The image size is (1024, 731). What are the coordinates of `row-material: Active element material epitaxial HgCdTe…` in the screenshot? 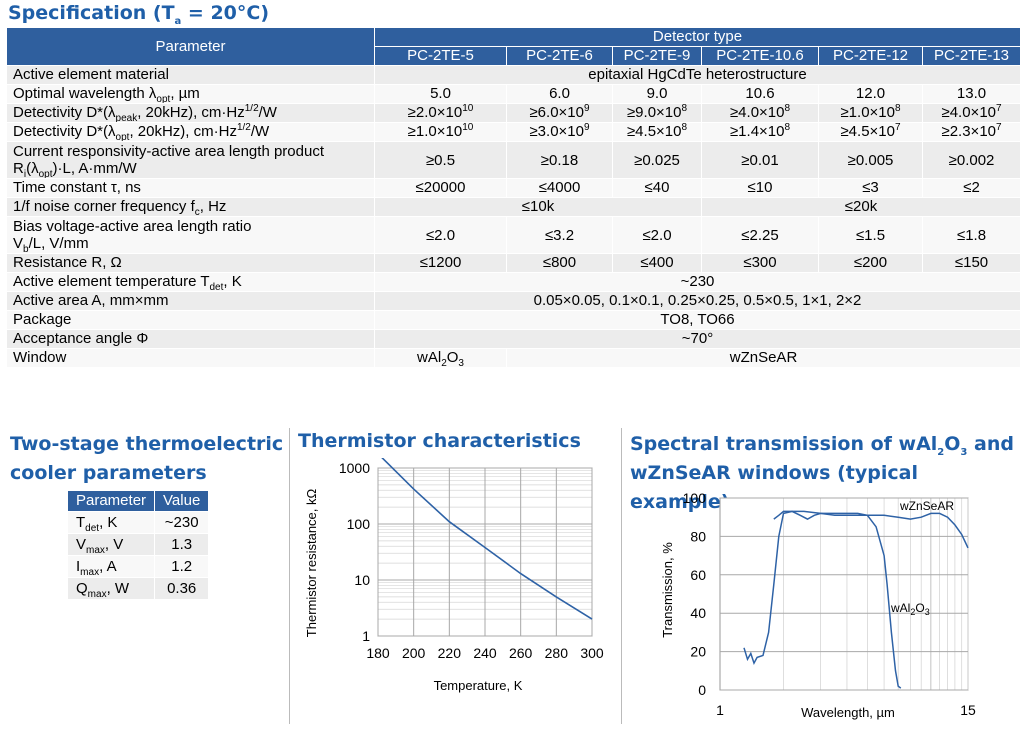 It's located at (514, 75).